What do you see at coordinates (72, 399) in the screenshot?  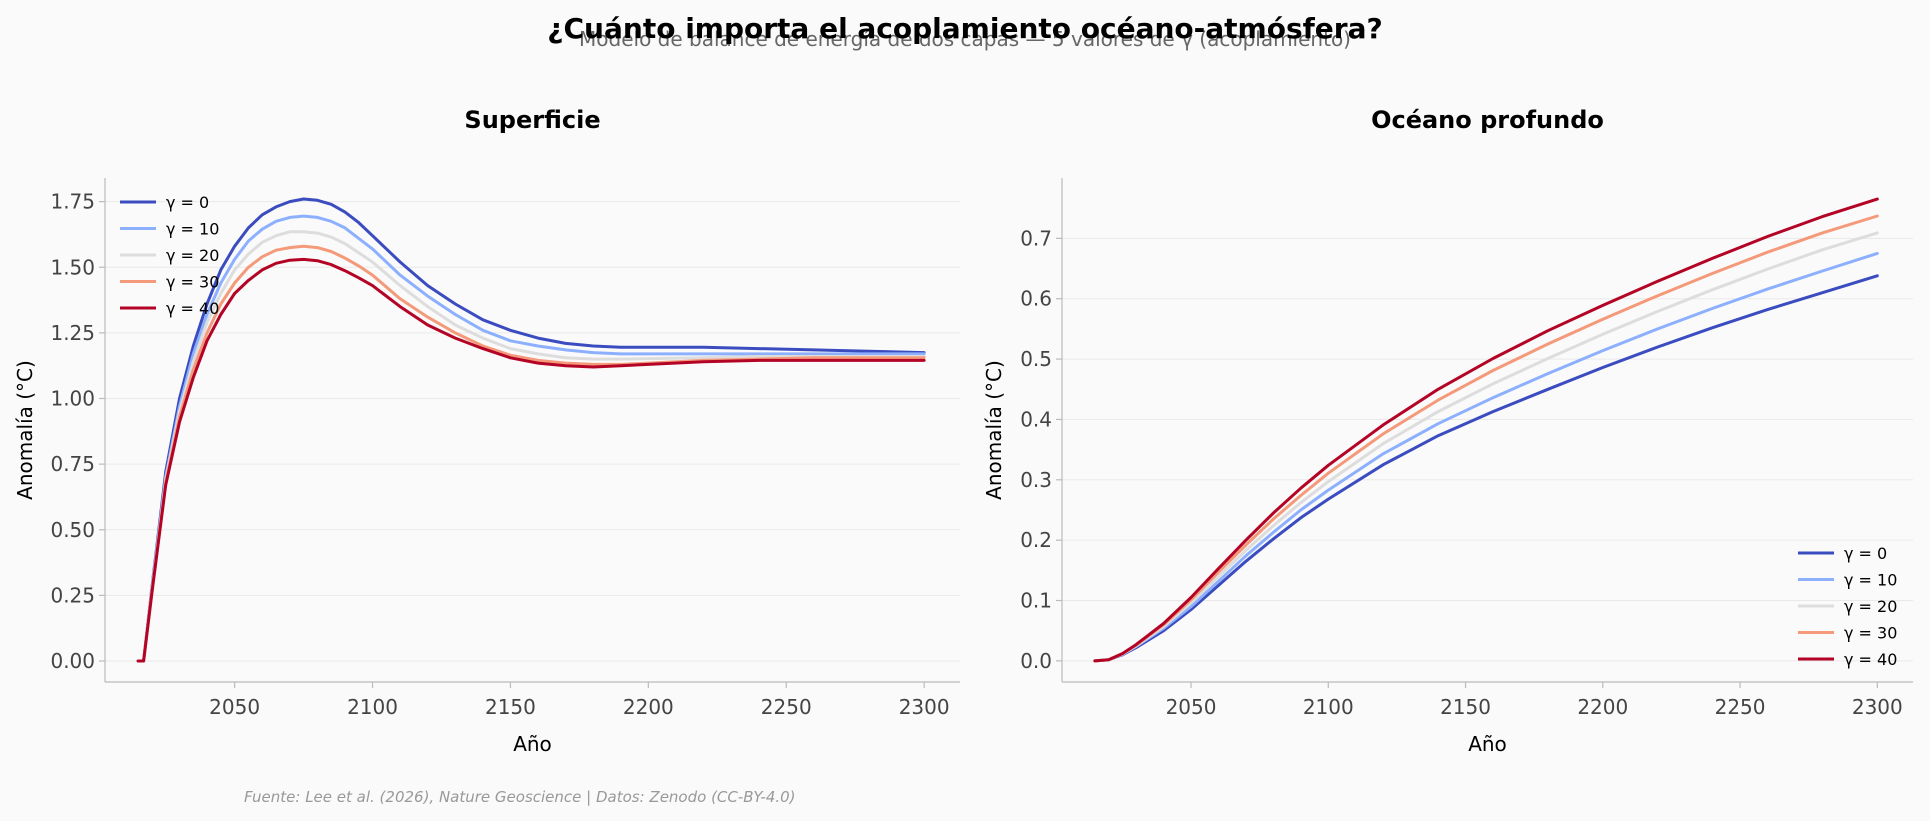 I see `surface-ytick-label: 1.00` at bounding box center [72, 399].